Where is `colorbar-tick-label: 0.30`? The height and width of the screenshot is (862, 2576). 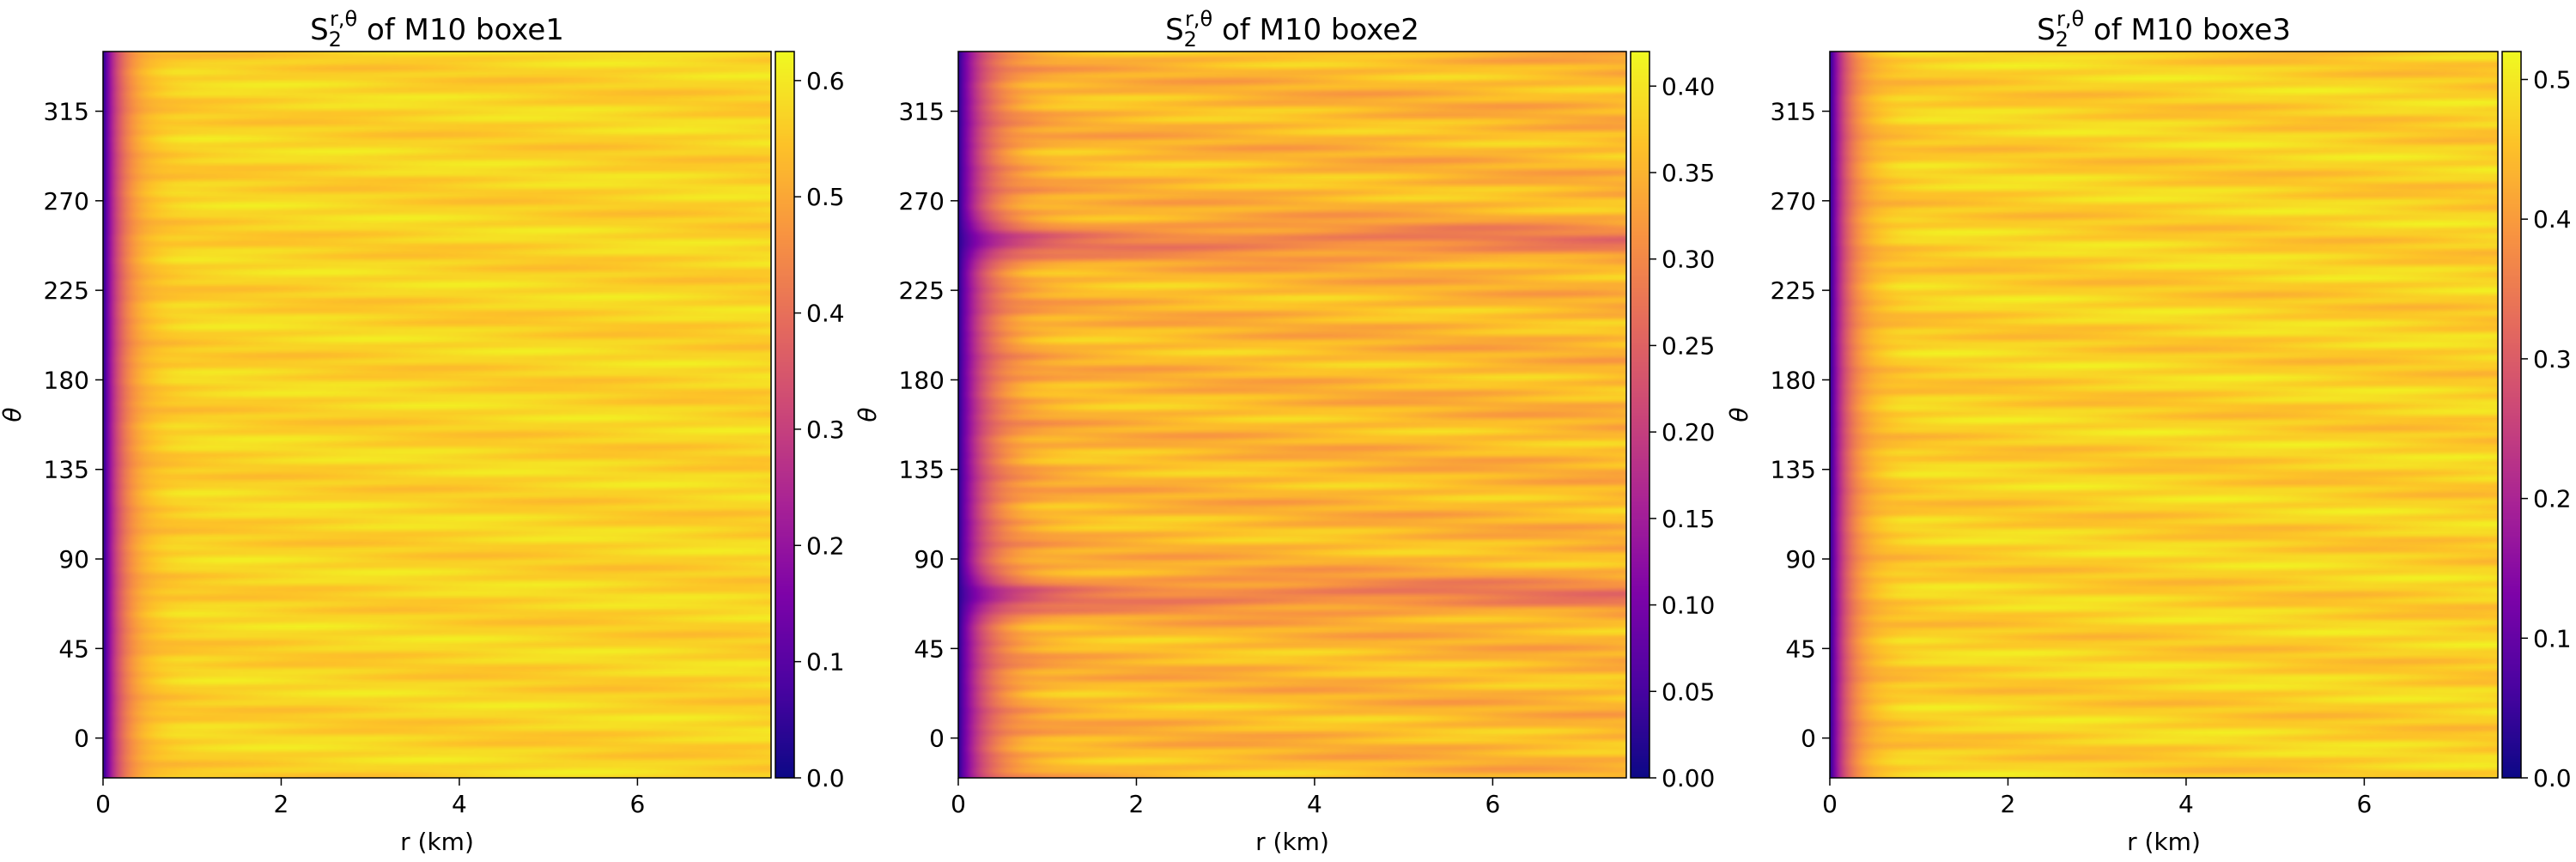 colorbar-tick-label: 0.30 is located at coordinates (1689, 260).